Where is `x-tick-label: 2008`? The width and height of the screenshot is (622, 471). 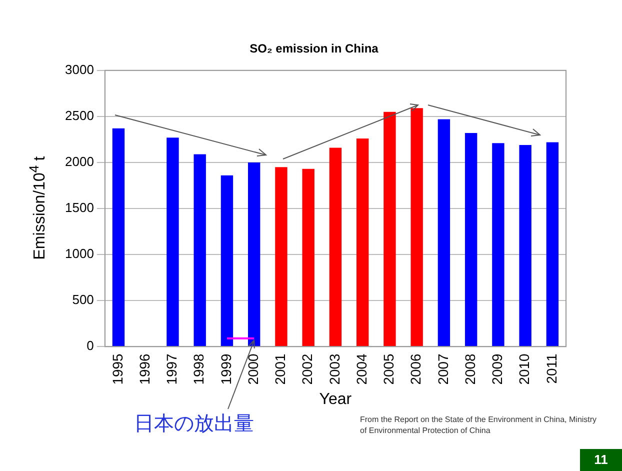
x-tick-label: 2008 is located at coordinates (470, 369).